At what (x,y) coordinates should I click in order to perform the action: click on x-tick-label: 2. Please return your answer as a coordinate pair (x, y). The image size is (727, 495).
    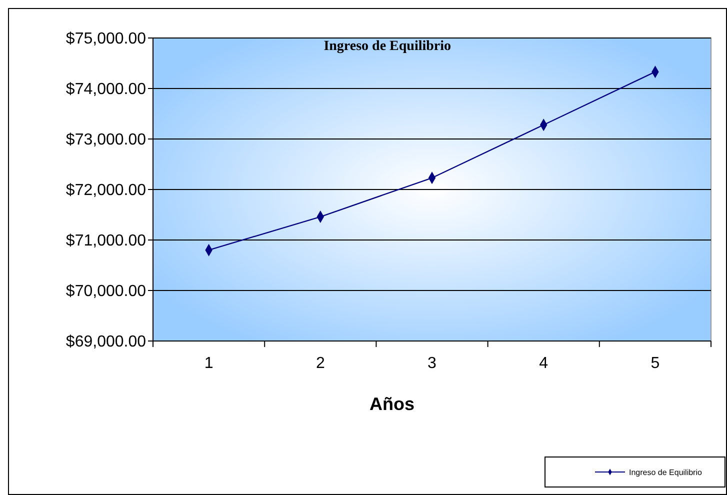
    Looking at the image, I should click on (320, 363).